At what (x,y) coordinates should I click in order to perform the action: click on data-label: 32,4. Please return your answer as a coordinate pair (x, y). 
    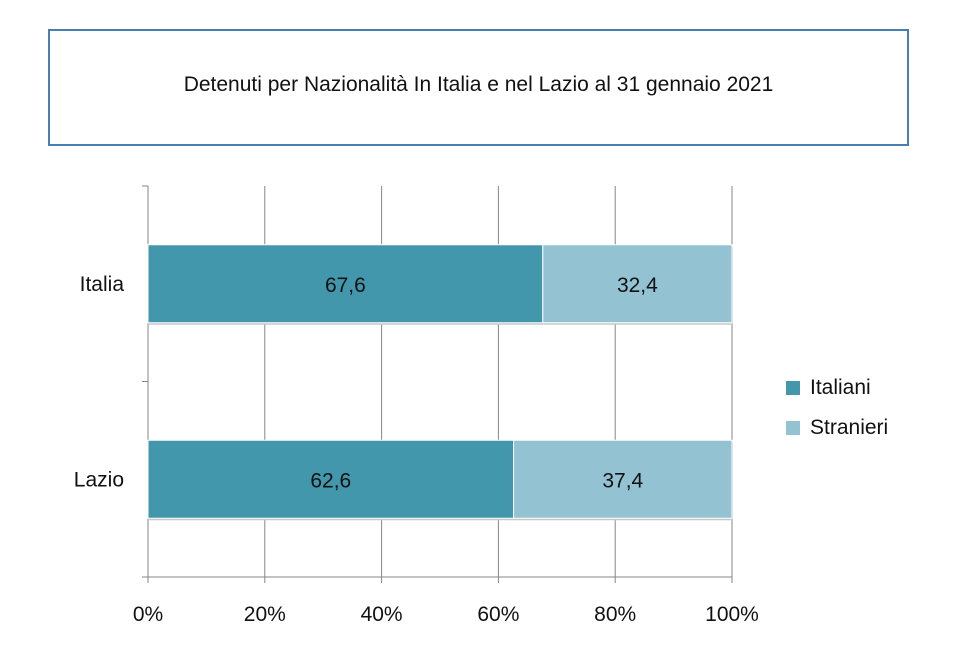
    Looking at the image, I should click on (637, 285).